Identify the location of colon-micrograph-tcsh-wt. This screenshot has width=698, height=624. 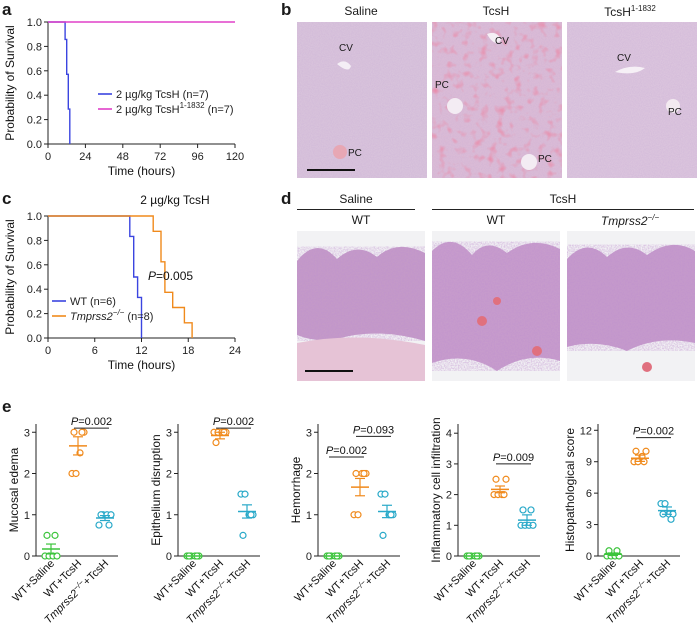
(496, 306).